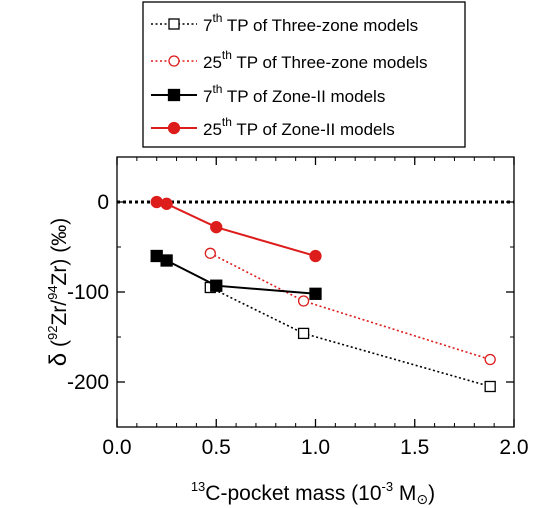 This screenshot has height=508, width=536. What do you see at coordinates (330, 62) in the screenshot?
I see `legend-label-1-text: TP of Three-zone models` at bounding box center [330, 62].